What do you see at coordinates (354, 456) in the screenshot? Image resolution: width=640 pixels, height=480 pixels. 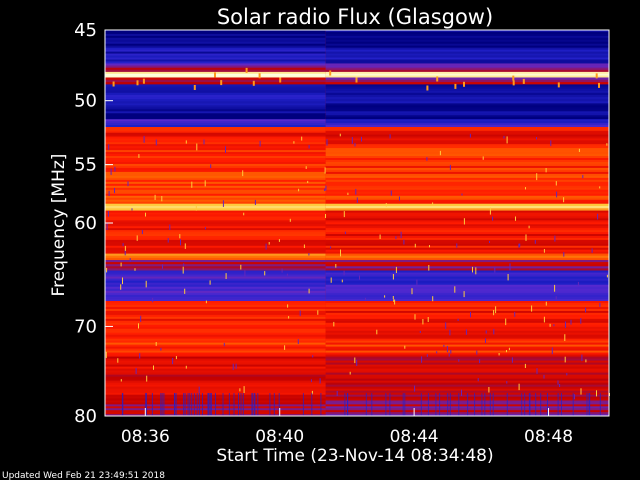 I see `x-axis-label: Start Time (23-Nov-14 08:34:48)` at bounding box center [354, 456].